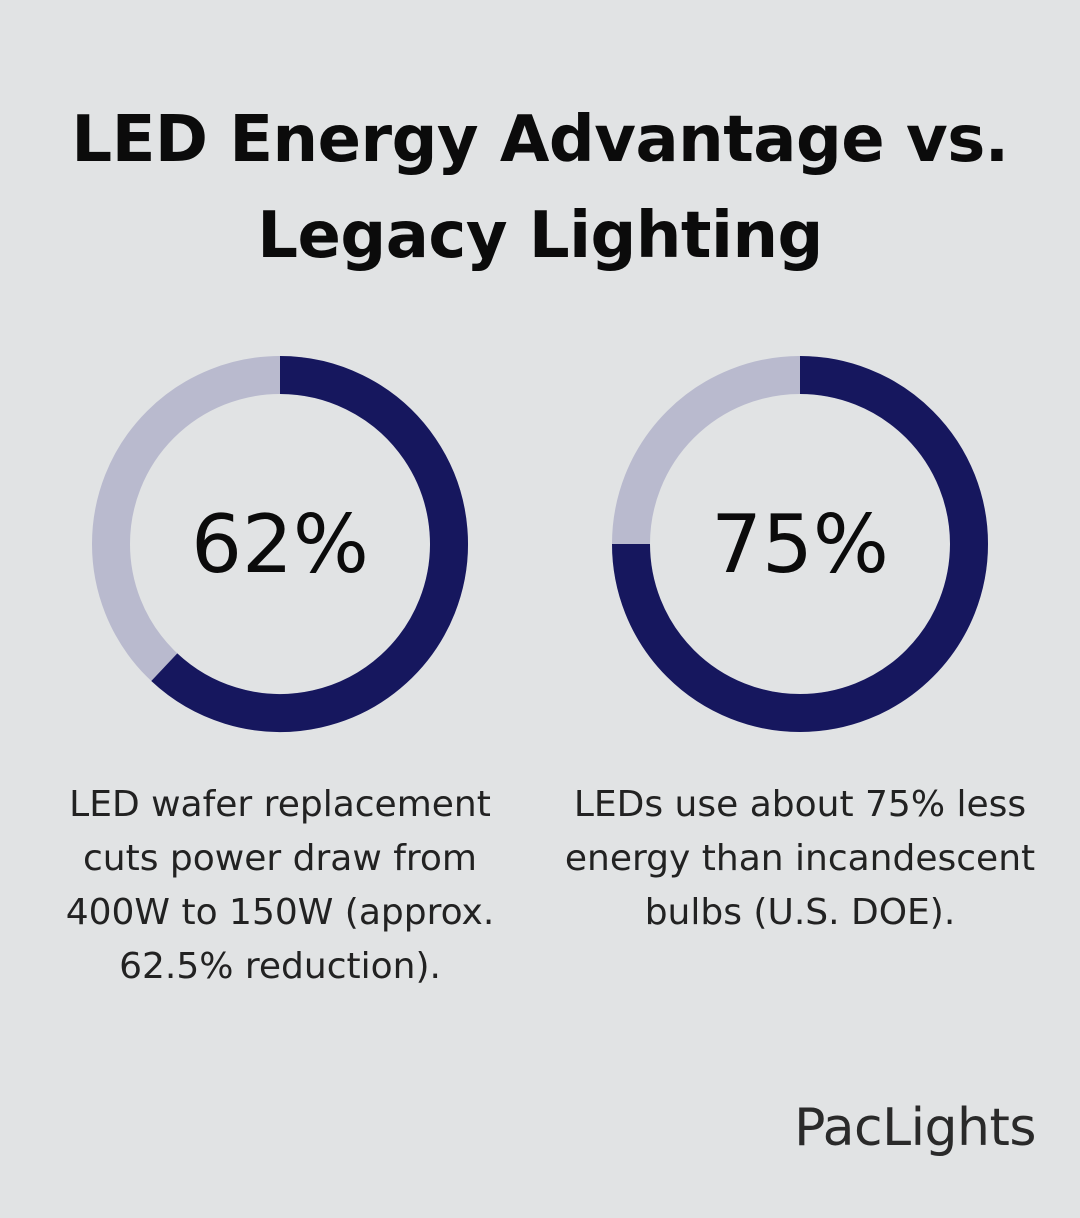  I want to click on donut-percent-label: 62%, so click(280, 544).